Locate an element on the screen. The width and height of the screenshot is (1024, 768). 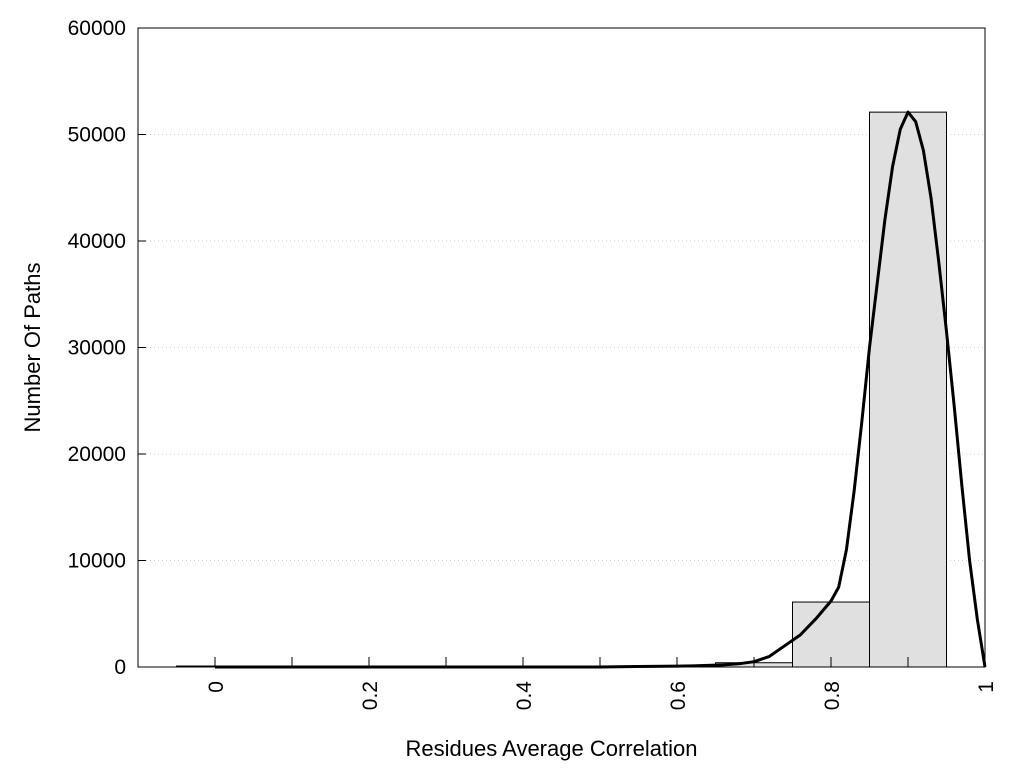
x-tick-label-5: 1 is located at coordinates (986, 687).